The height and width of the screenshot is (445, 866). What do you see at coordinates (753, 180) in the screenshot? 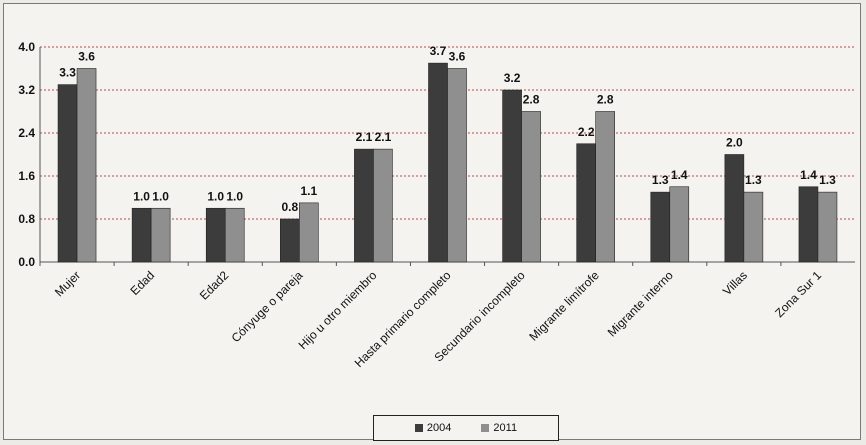
I see `data-label-2011-10: 1.3` at bounding box center [753, 180].